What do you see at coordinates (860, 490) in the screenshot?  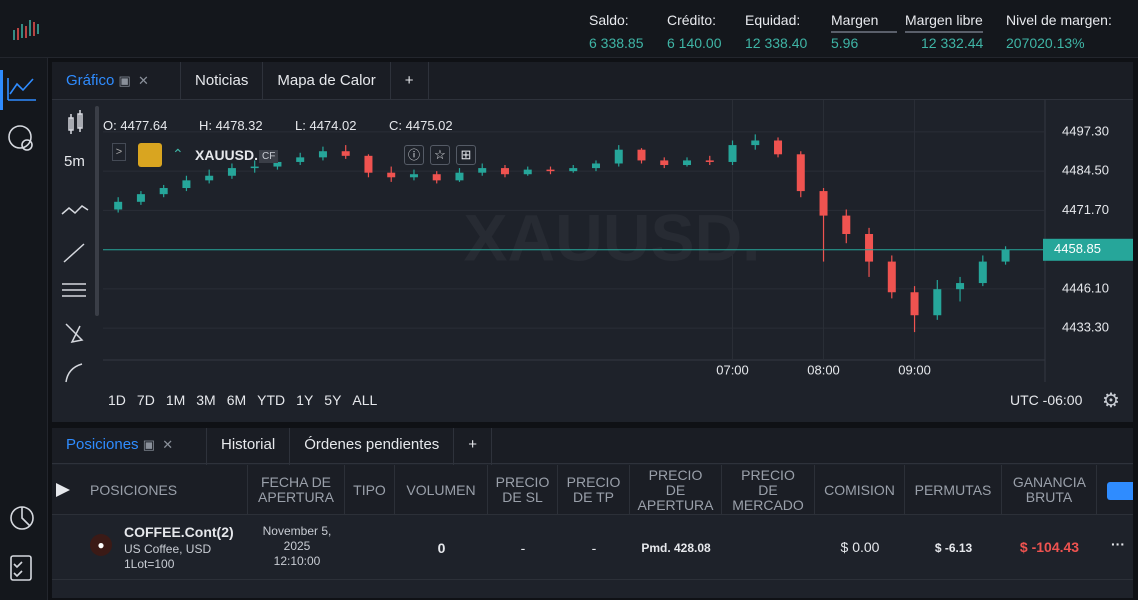 I see `column-header: COMISION` at bounding box center [860, 490].